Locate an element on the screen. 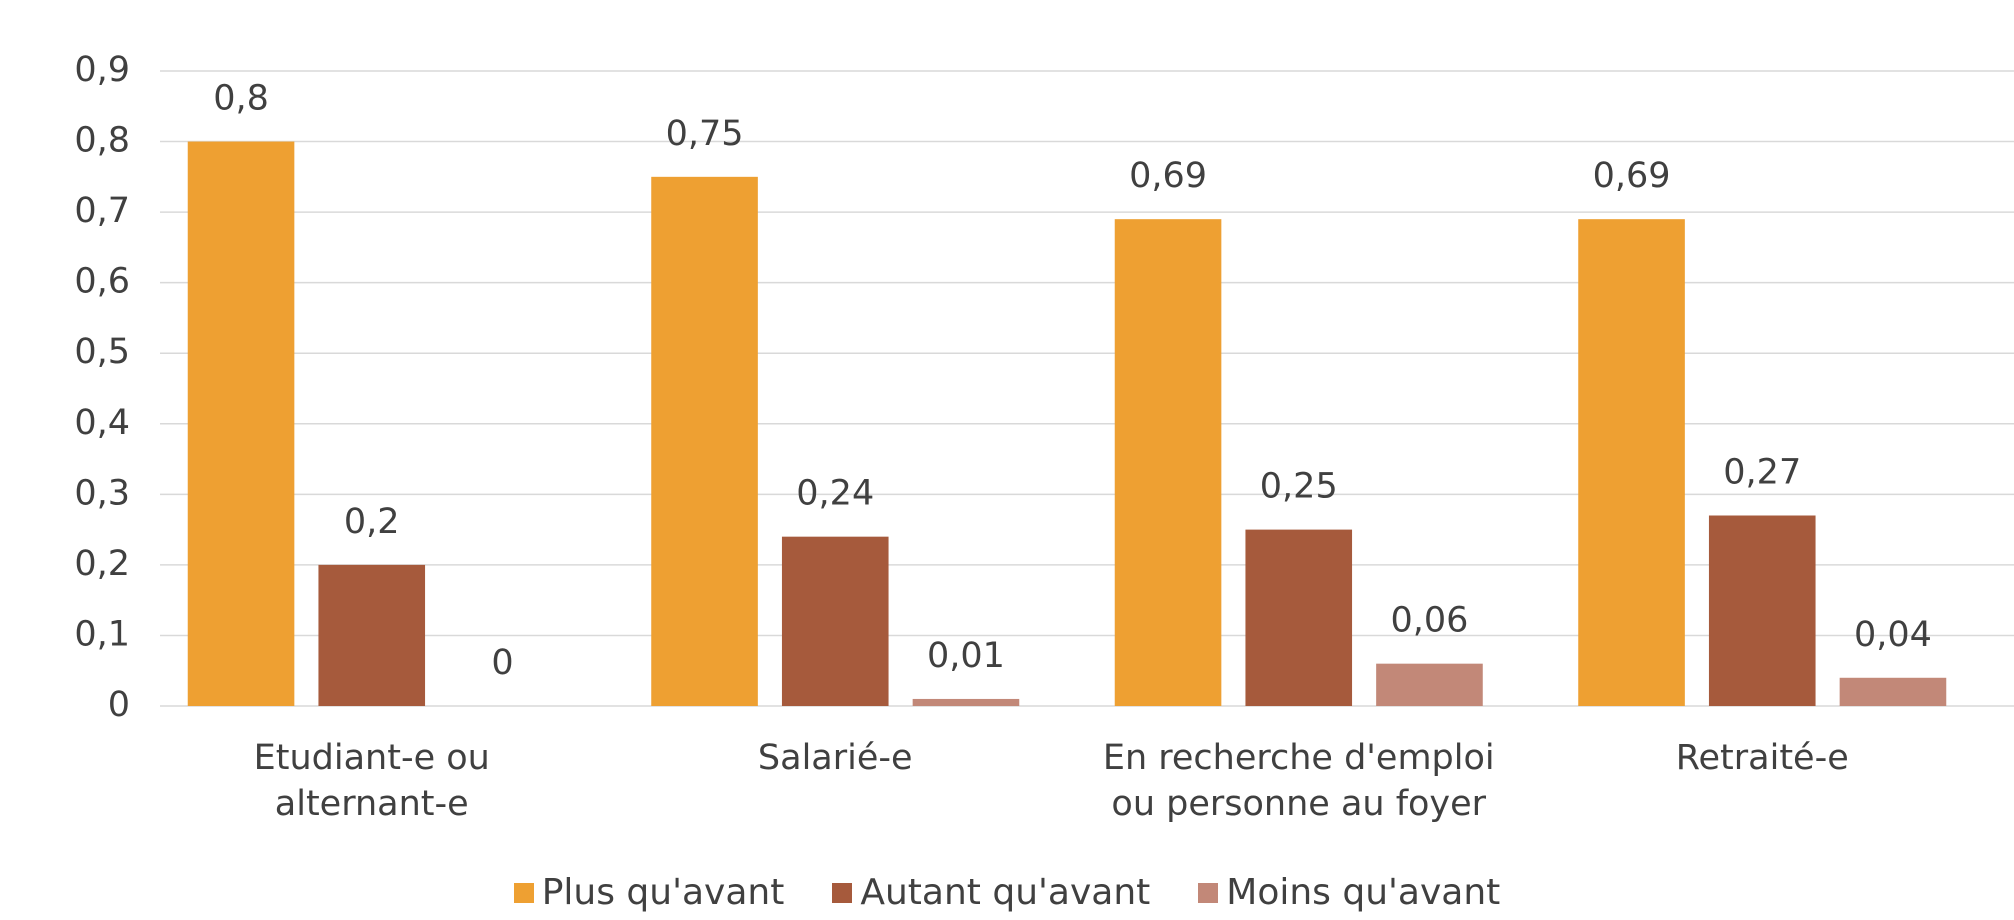 Image resolution: width=2014 pixels, height=920 pixels. data-label: 0,04 is located at coordinates (1893, 635).